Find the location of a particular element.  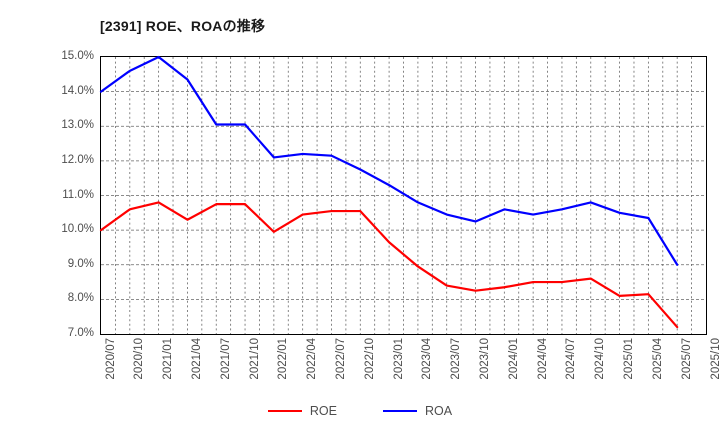

y-axis-tick-label: 15.0% is located at coordinates (77, 56).